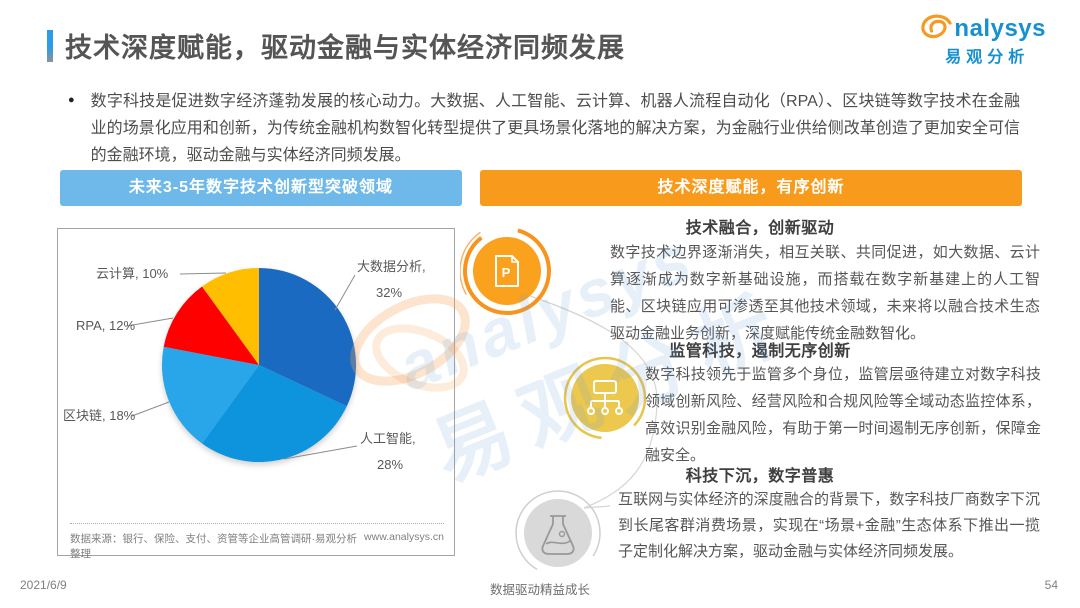 The width and height of the screenshot is (1080, 608). What do you see at coordinates (751, 188) in the screenshot?
I see `right-panel-header: 技术深度赋能，有序创新` at bounding box center [751, 188].